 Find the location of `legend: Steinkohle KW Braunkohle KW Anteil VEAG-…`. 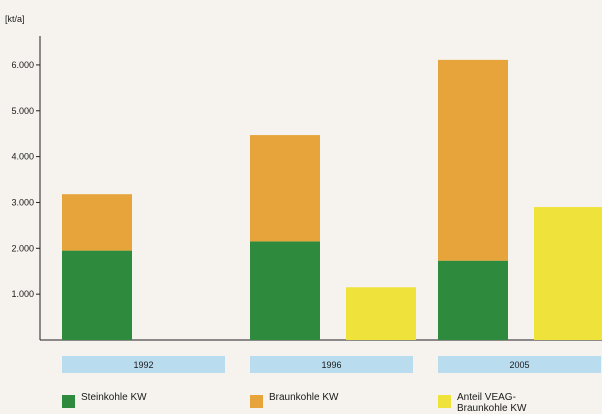

legend: Steinkohle KW Braunkohle KW Anteil VEAG-… is located at coordinates (301, 403).